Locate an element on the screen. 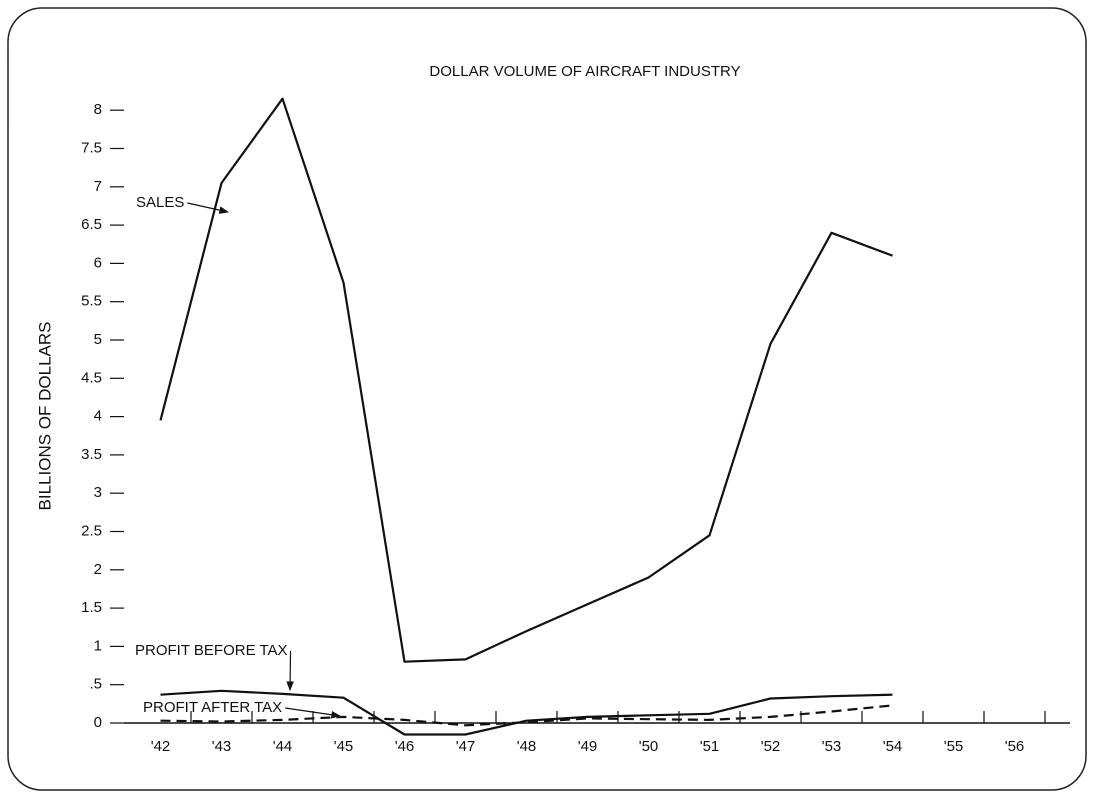  series-label: PROFIT AFTER TAX is located at coordinates (212, 707).